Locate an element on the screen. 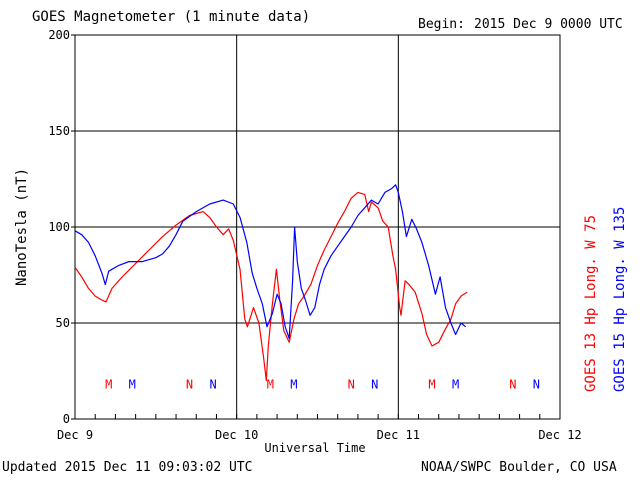  x-tick-label: Dec 10 is located at coordinates (236, 435).